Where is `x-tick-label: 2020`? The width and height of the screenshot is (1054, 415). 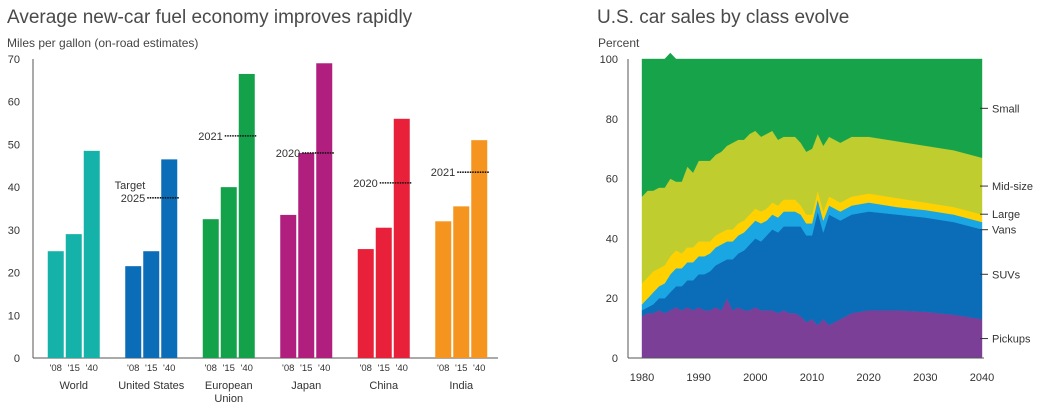
x-tick-label: 2020 is located at coordinates (868, 378).